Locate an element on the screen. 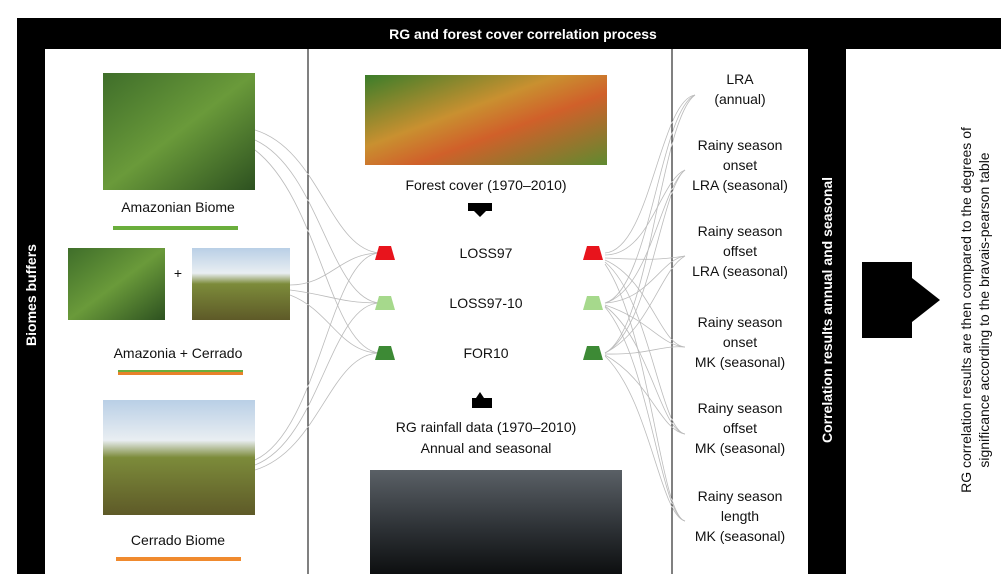  biome-label: Amazonian Biome is located at coordinates (178, 207).